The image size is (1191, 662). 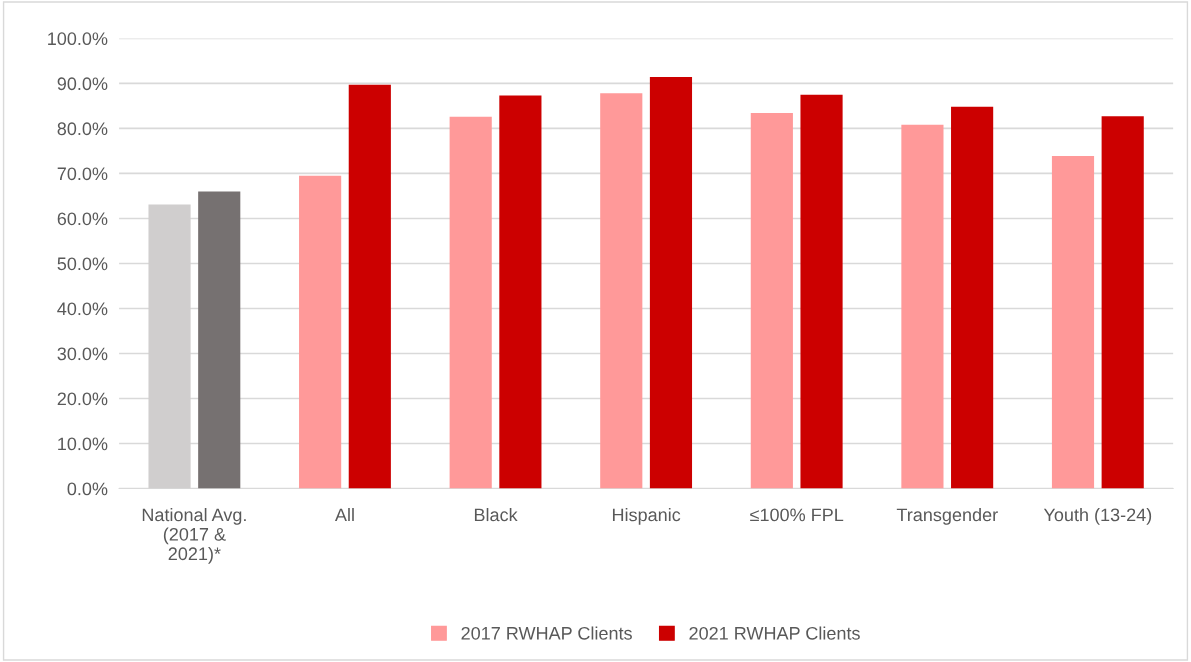 I want to click on y-tick-label: 40.0%, so click(x=82, y=309).